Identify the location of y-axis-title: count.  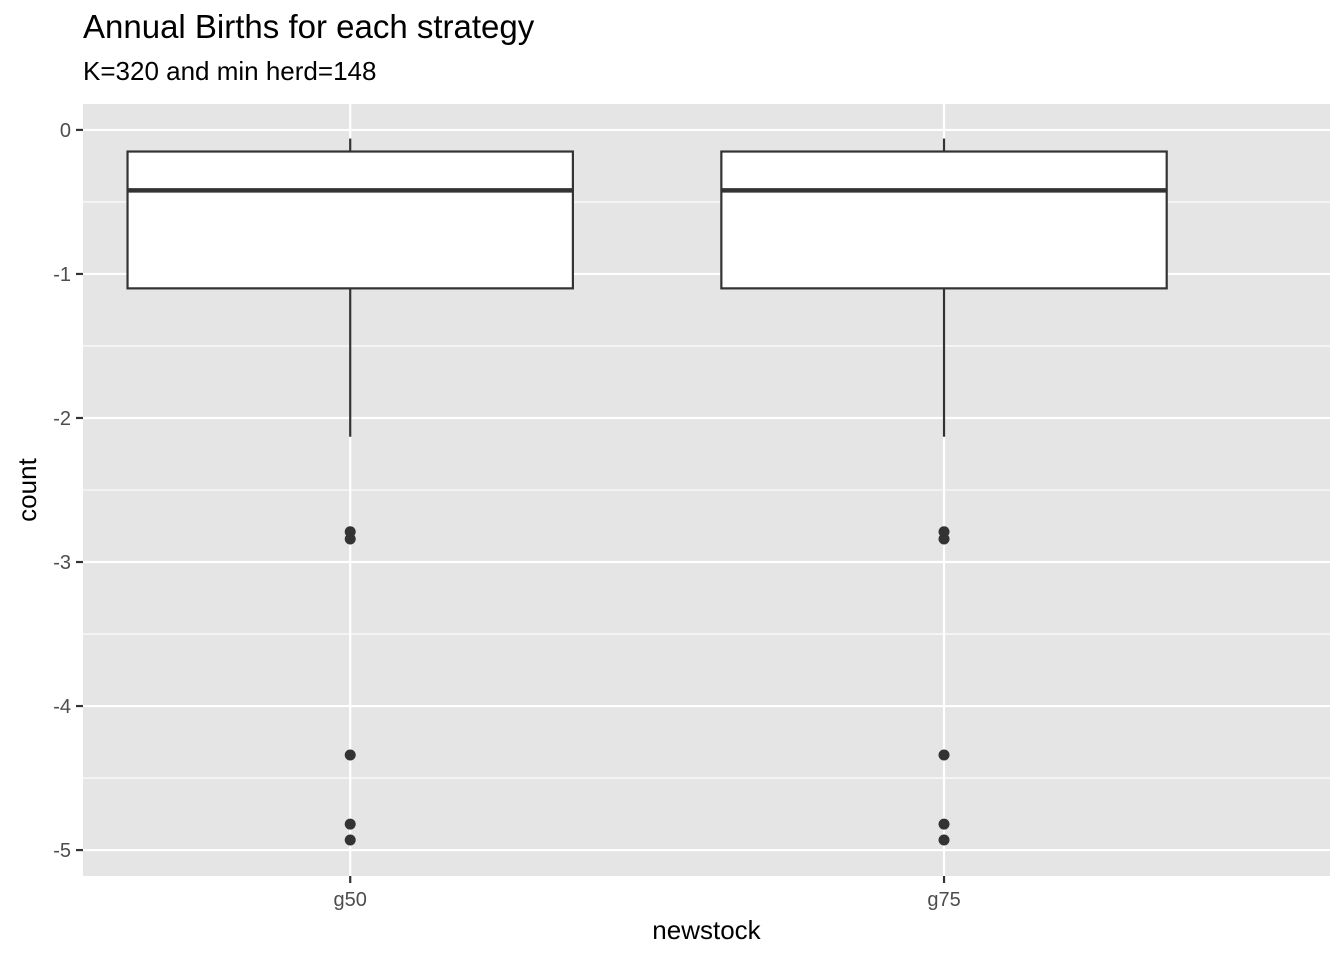
(27, 489).